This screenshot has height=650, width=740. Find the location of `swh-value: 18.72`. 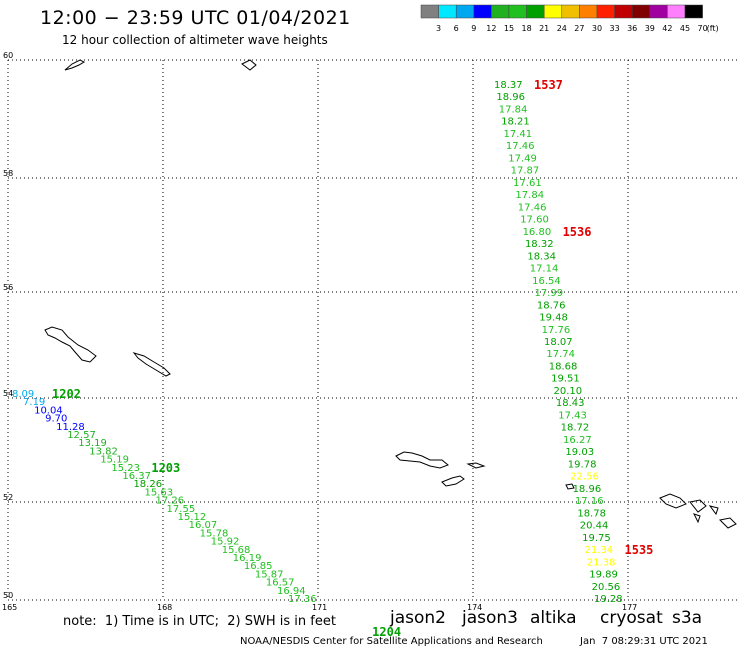

swh-value: 18.72 is located at coordinates (575, 428).